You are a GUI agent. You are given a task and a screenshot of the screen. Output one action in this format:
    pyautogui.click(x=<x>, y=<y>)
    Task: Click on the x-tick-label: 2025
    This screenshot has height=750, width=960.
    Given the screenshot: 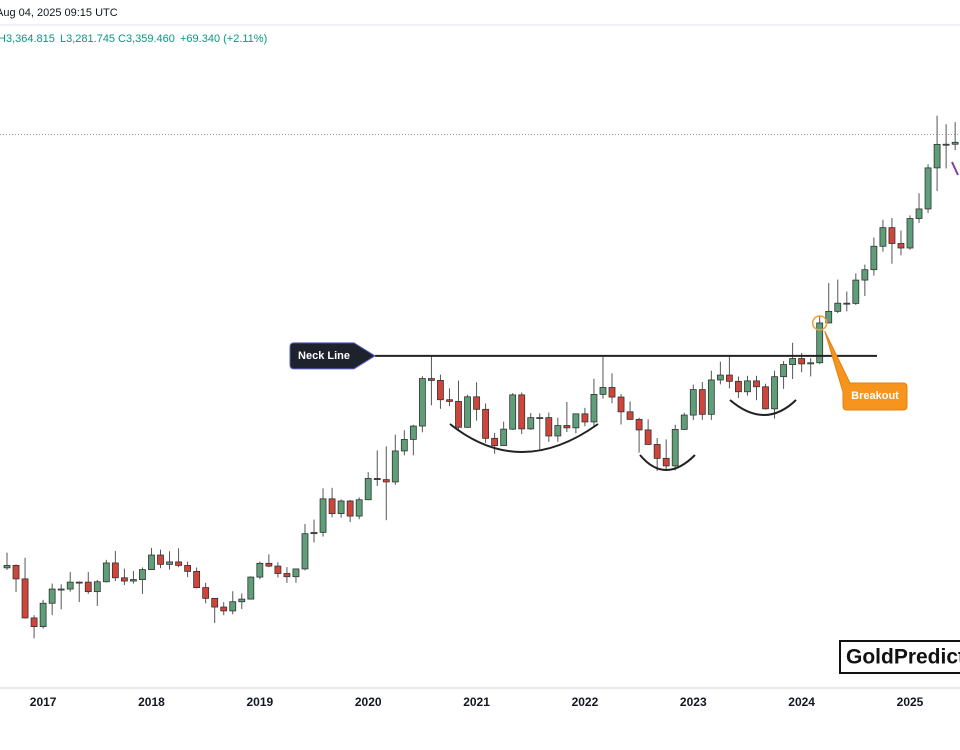 What is the action you would take?
    pyautogui.click(x=910, y=702)
    